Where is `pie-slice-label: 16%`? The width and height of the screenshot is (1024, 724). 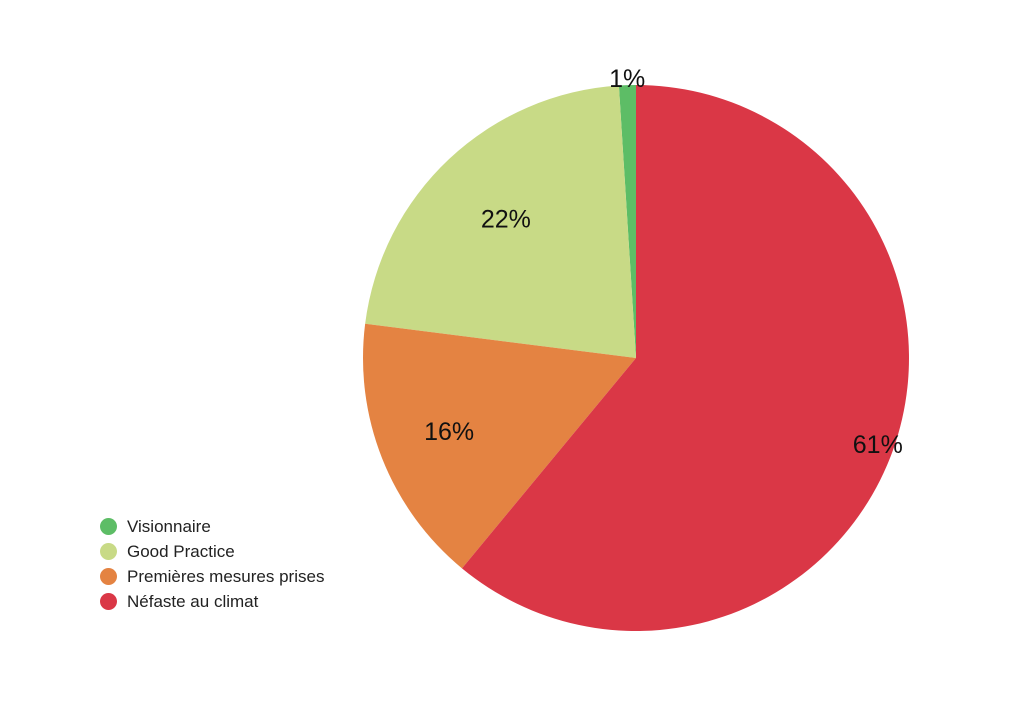 pie-slice-label: 16% is located at coordinates (449, 432).